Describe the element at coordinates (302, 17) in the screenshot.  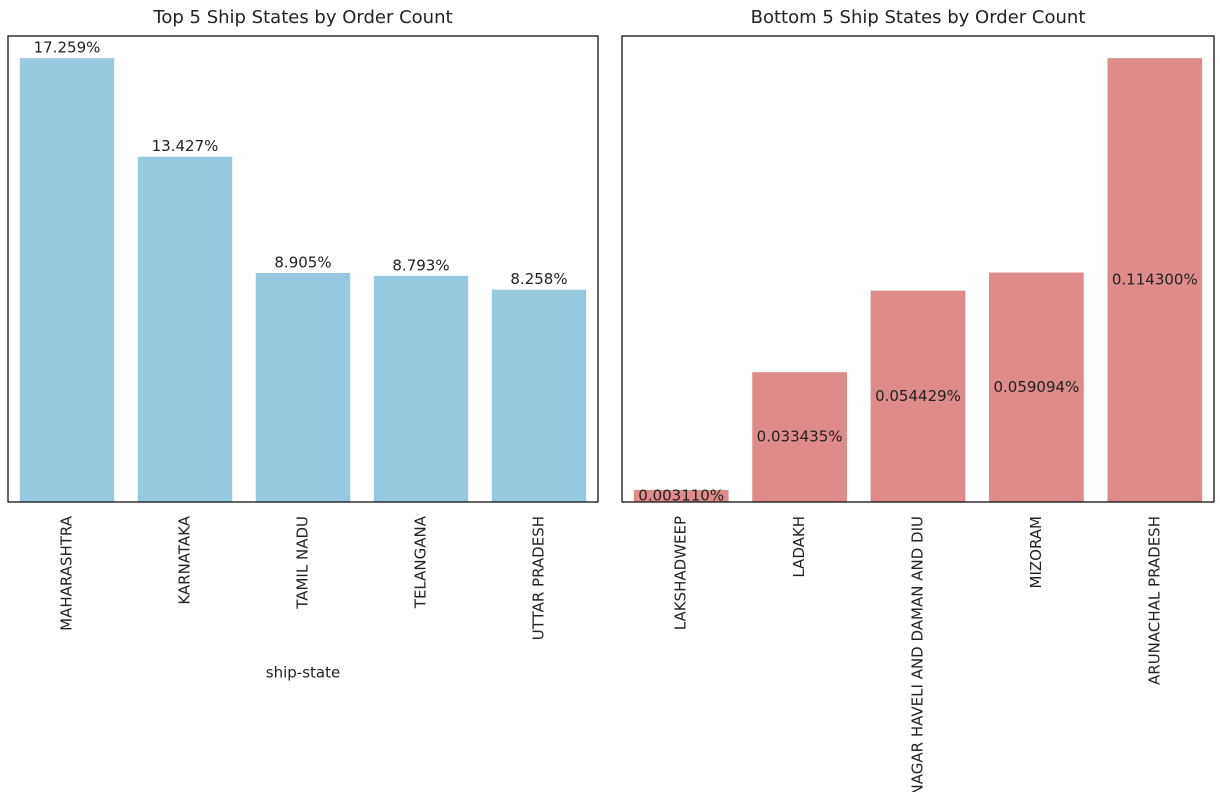
I see `chart-title: Top 5 Ship States by Order Count` at that location.